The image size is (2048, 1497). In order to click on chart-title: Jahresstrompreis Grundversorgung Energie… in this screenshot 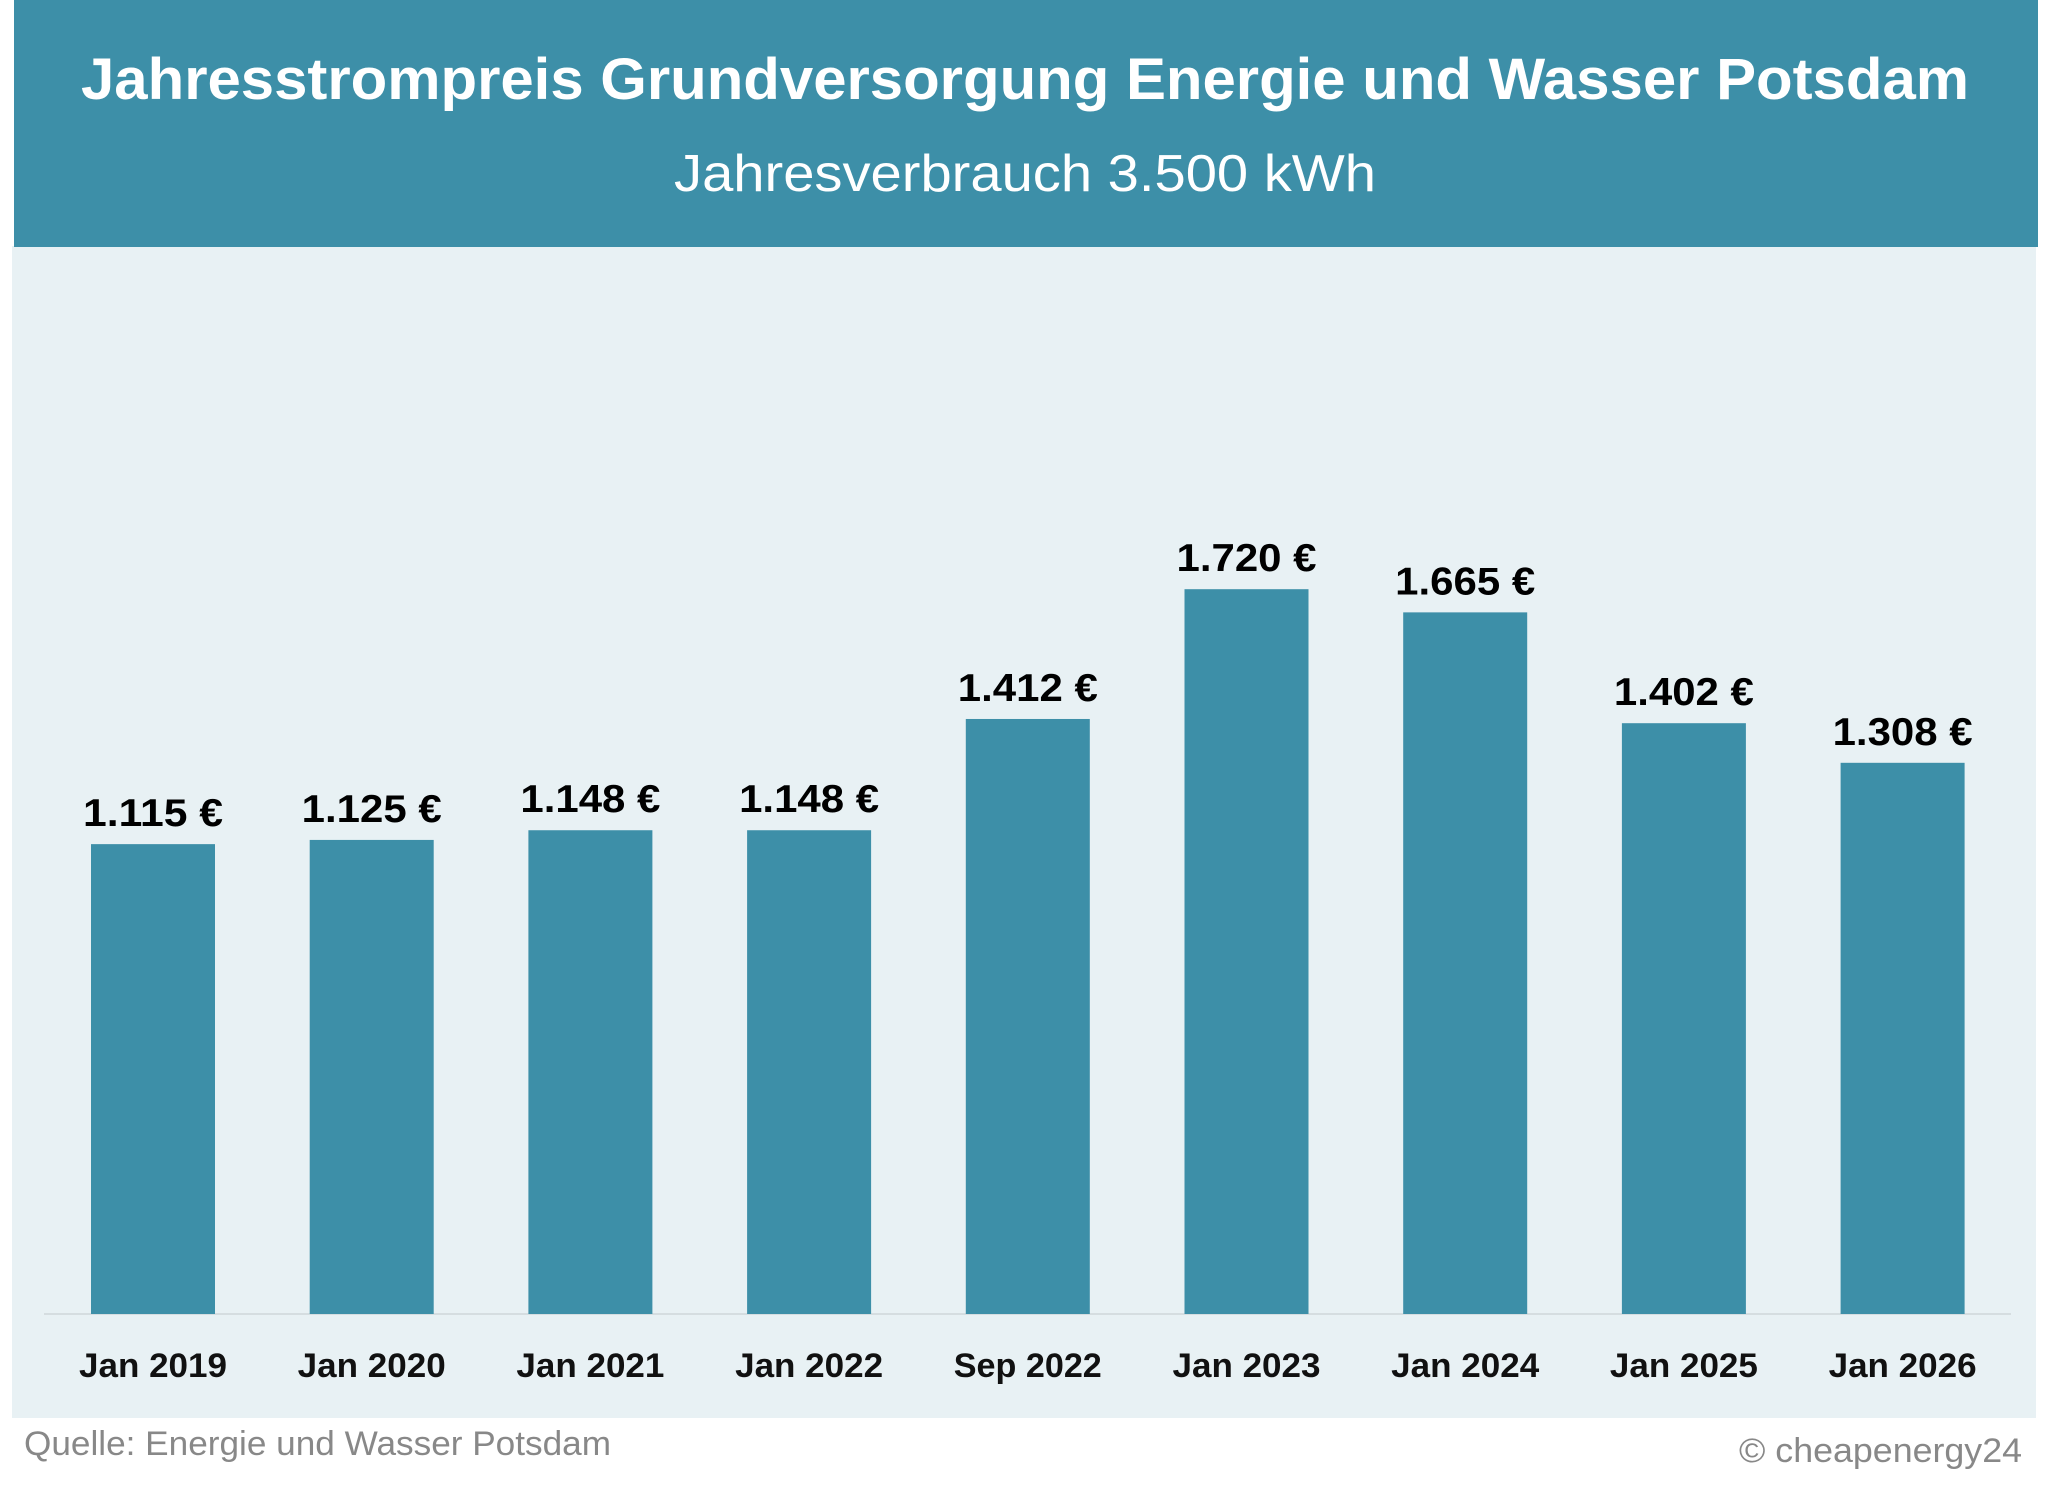, I will do `click(1025, 79)`.